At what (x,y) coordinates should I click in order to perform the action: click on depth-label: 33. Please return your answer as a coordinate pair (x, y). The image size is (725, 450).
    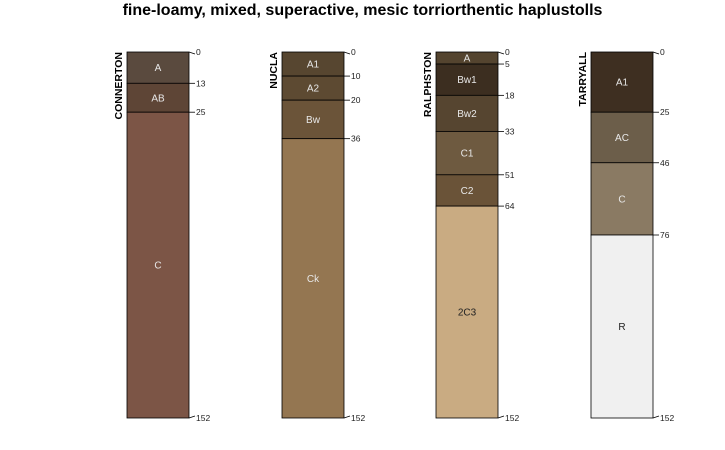
    Looking at the image, I should click on (510, 131).